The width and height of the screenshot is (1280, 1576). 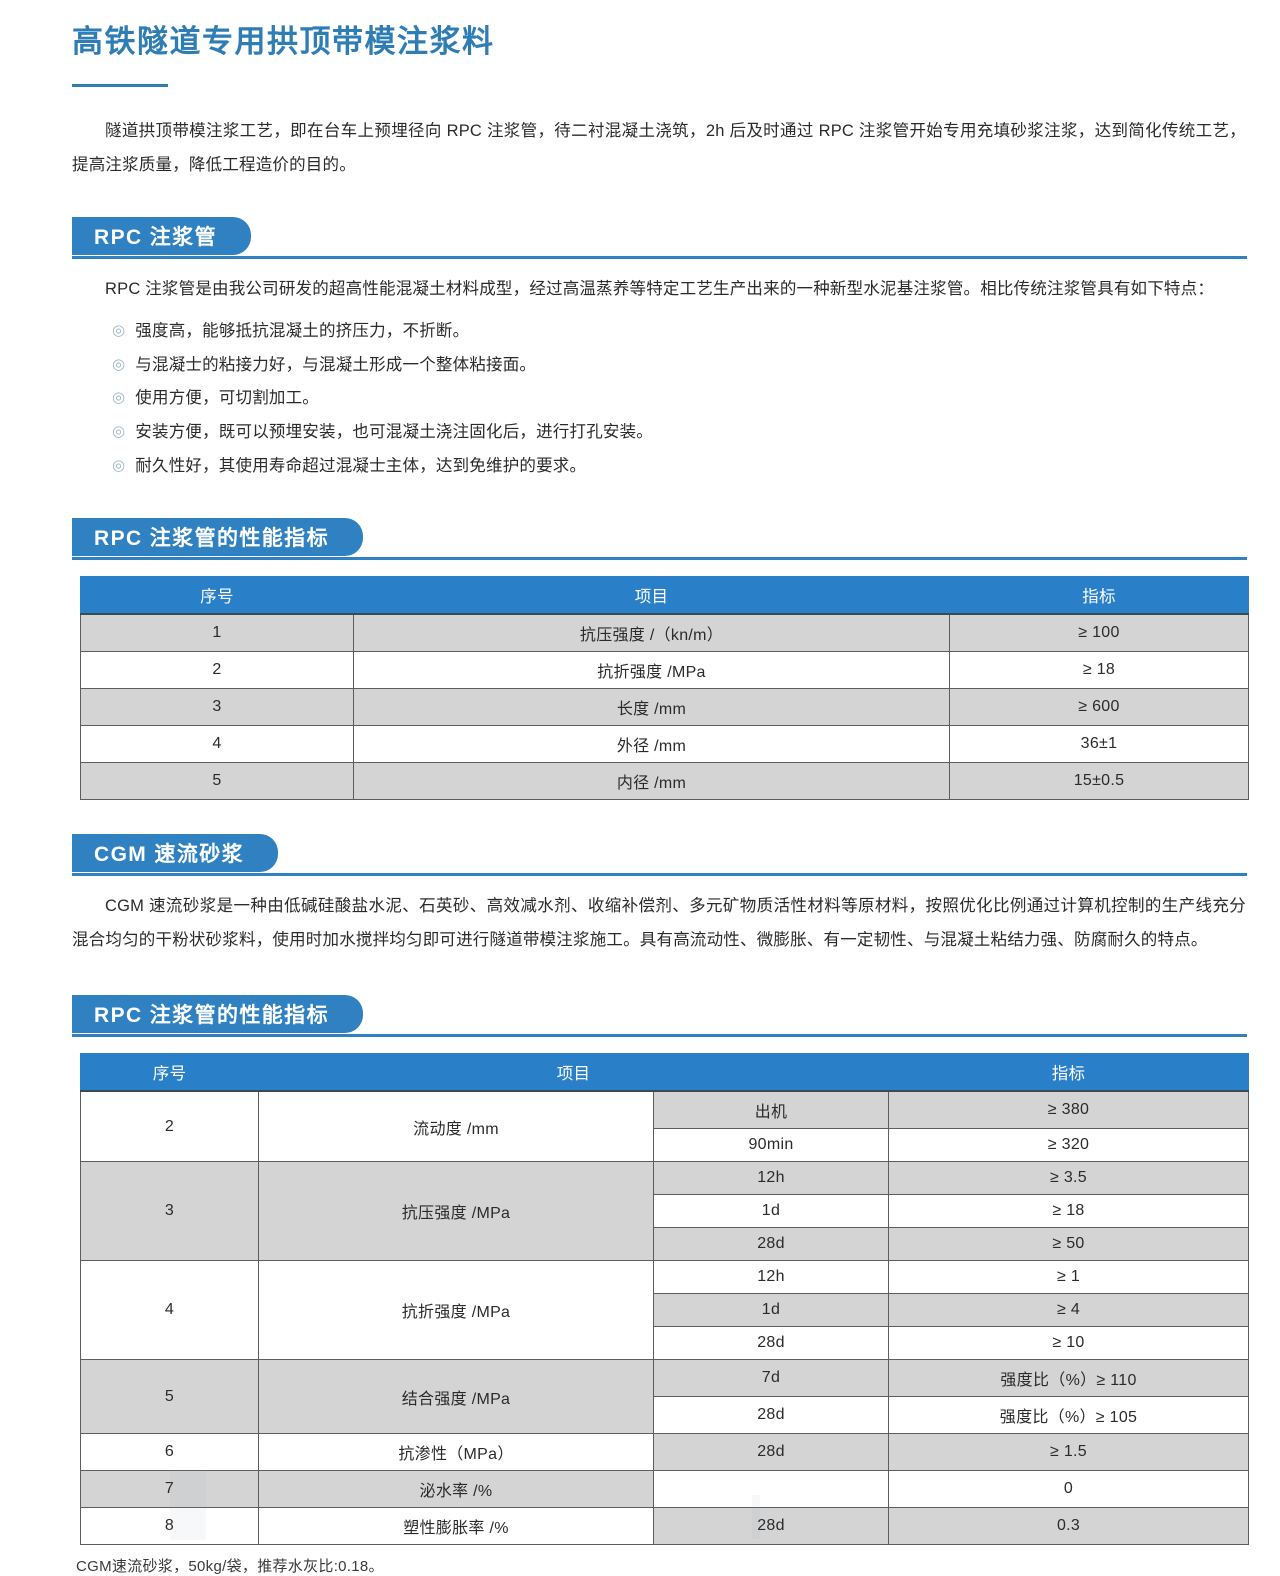 I want to click on table-row: 3 长度 /mm ≥ 600, so click(x=664, y=706).